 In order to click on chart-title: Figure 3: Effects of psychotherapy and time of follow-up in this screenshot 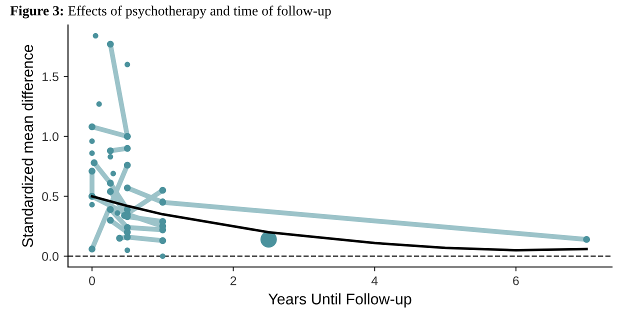, I will do `click(170, 12)`.